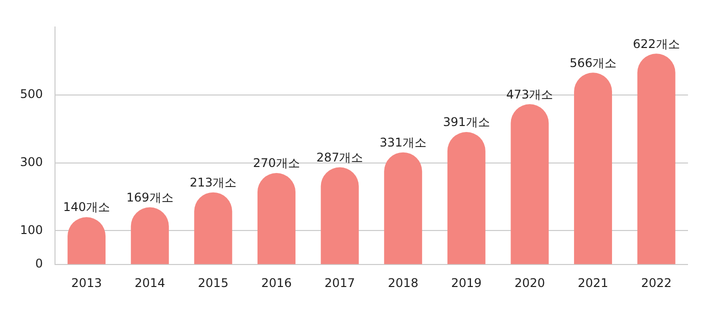 This screenshot has height=311, width=716. Describe the element at coordinates (31, 229) in the screenshot. I see `y-tick-label: 100` at that location.